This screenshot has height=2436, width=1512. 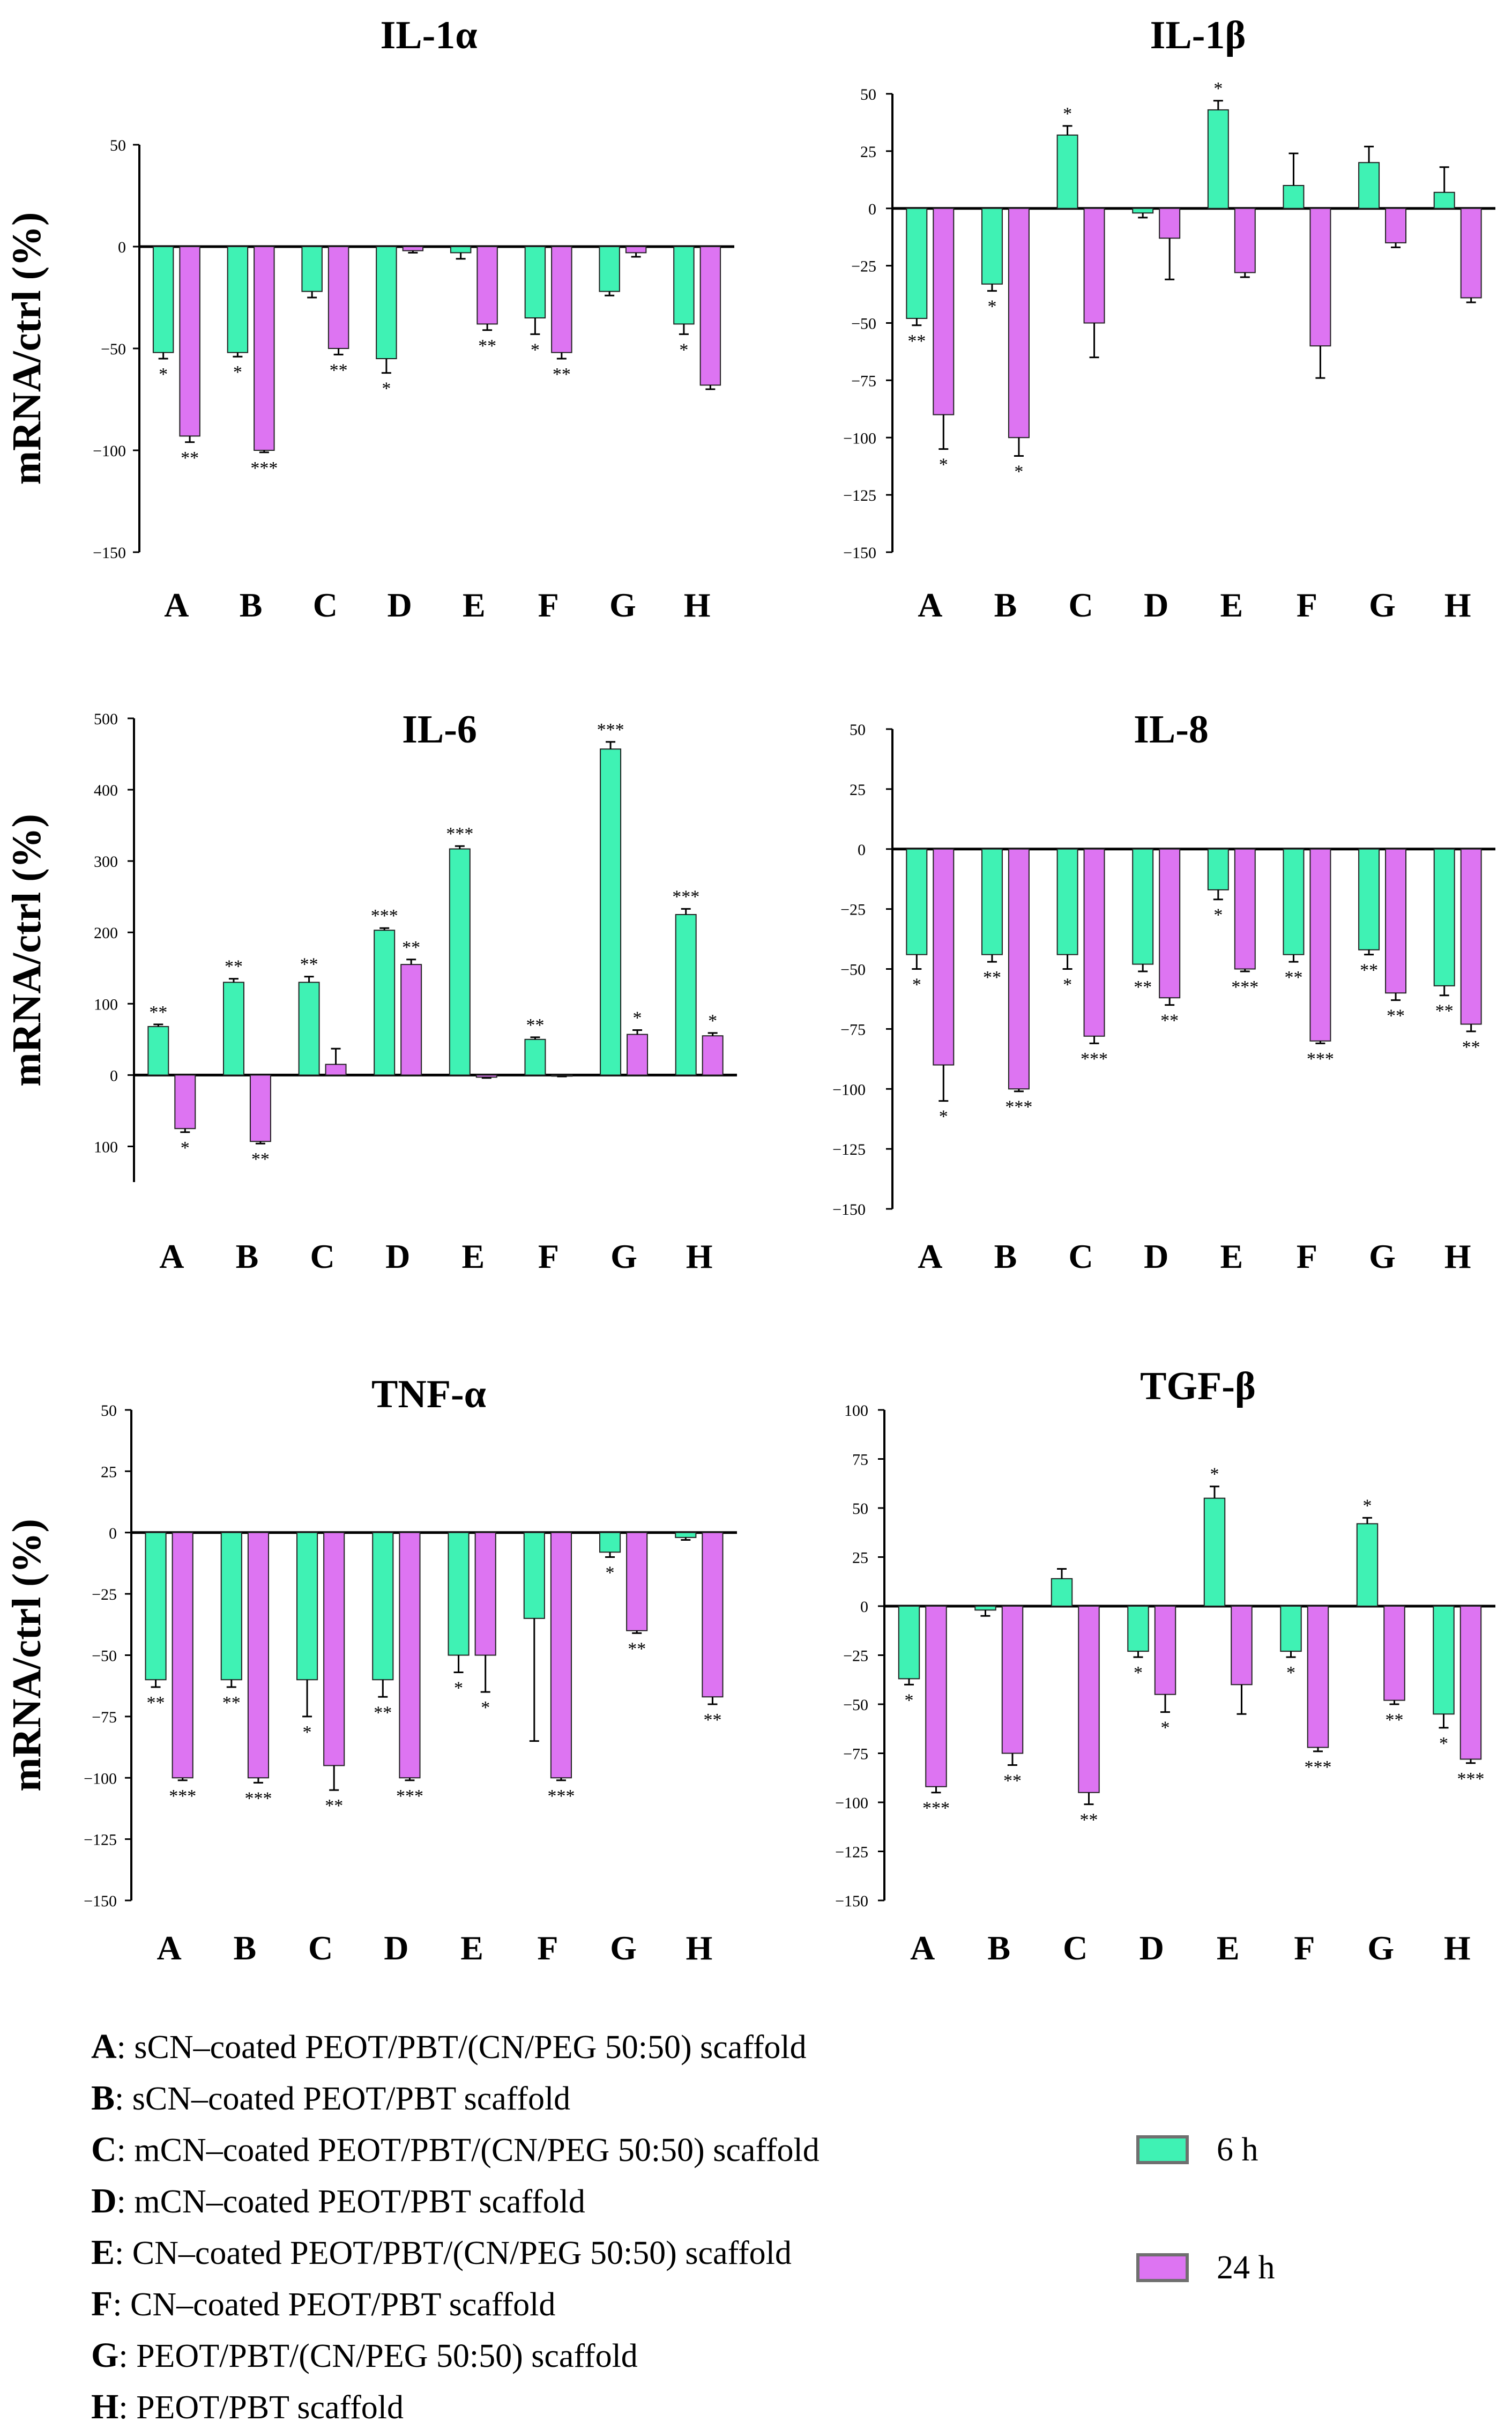 I want to click on chart-title: IL-8, so click(x=1171, y=730).